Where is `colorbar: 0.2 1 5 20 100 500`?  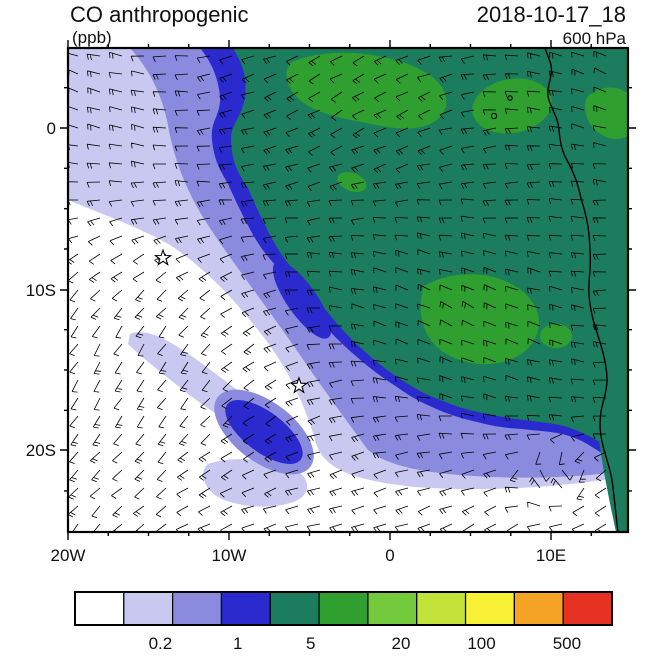
colorbar: 0.2 1 5 20 100 500 is located at coordinates (343, 622).